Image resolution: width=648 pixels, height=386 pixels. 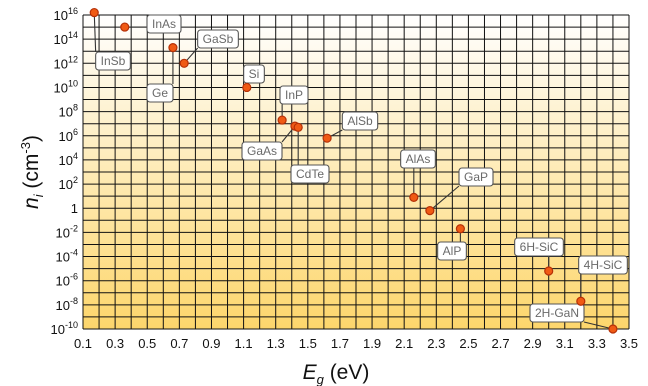 I want to click on point-label: CdTe, so click(x=310, y=174).